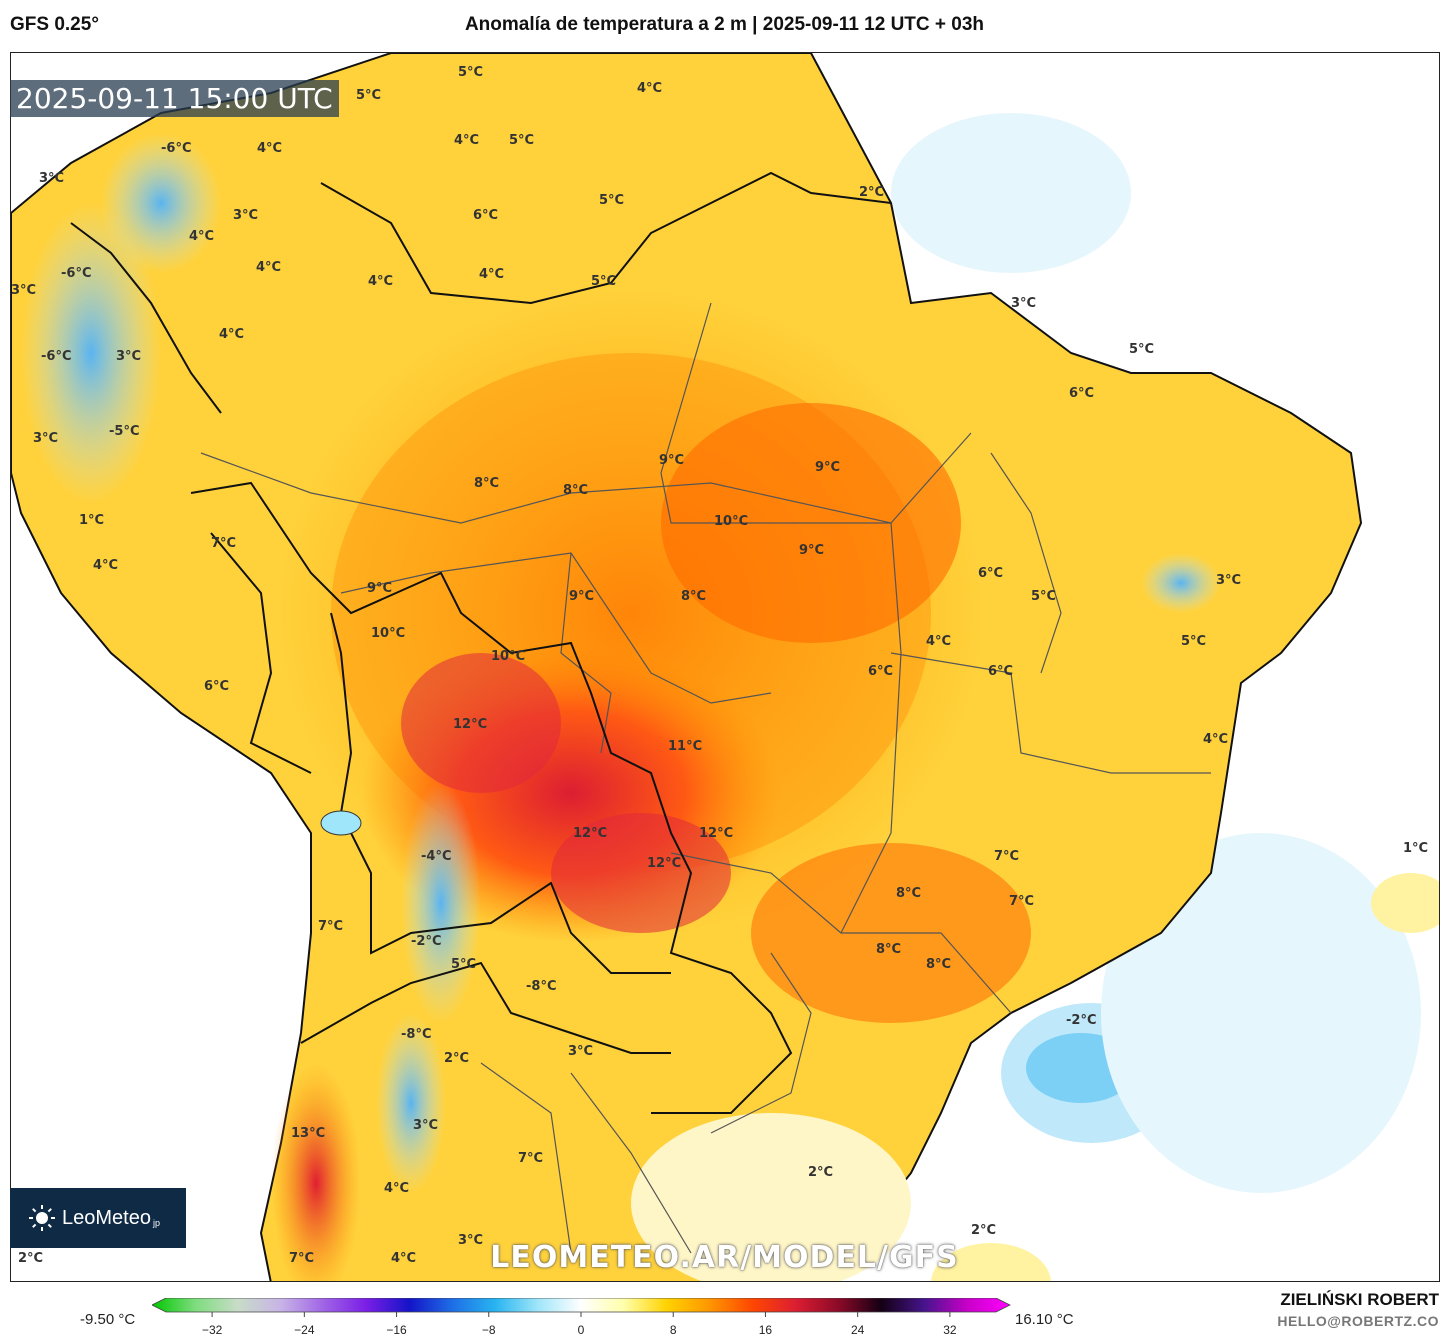 This screenshot has height=1339, width=1449. Describe the element at coordinates (156, 1223) in the screenshot. I see `logo-suffix: jp` at that location.